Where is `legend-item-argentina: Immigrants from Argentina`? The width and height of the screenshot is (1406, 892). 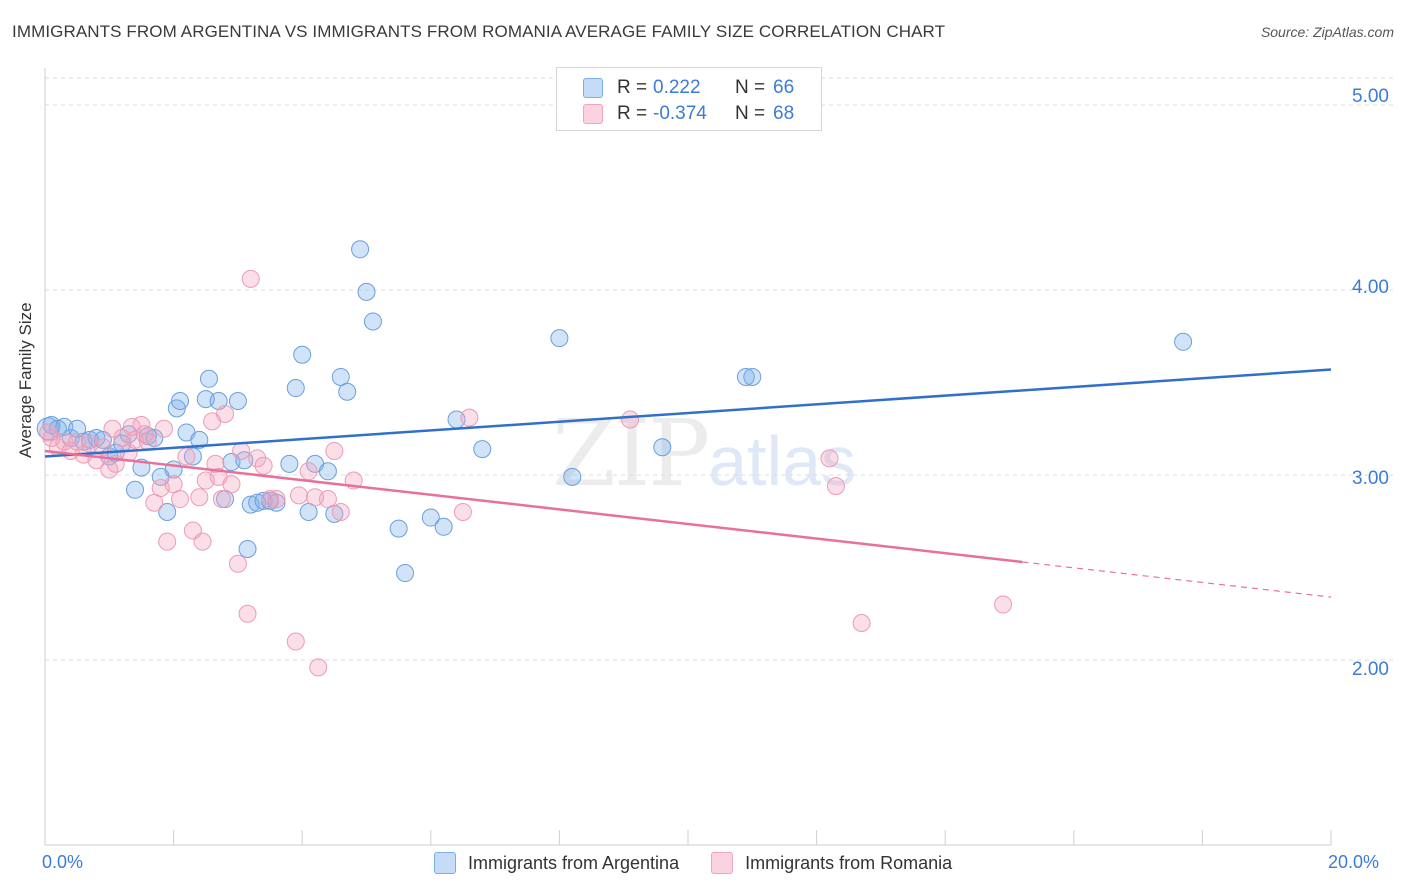
legend-item-argentina: Immigrants from Argentina is located at coordinates (556, 863).